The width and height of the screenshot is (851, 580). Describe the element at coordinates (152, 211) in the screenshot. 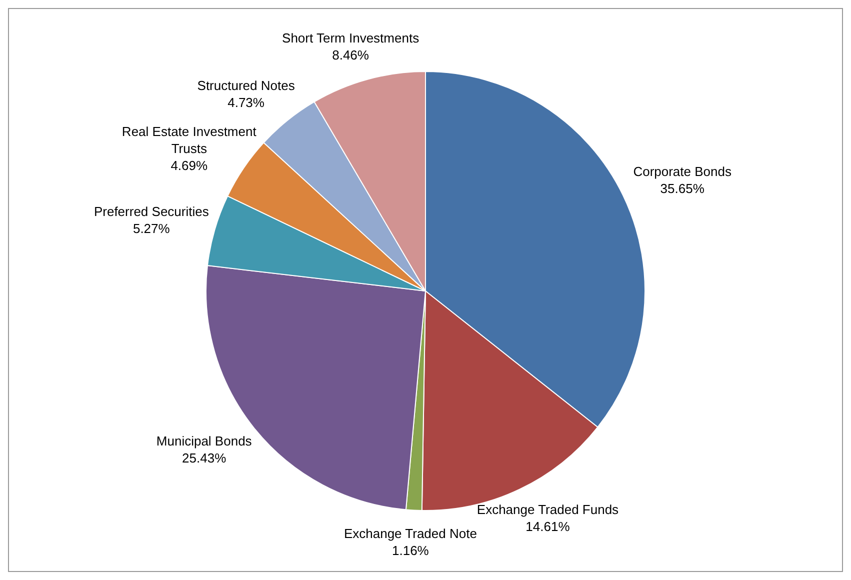

I see `slice-label: Preferred Securities` at that location.